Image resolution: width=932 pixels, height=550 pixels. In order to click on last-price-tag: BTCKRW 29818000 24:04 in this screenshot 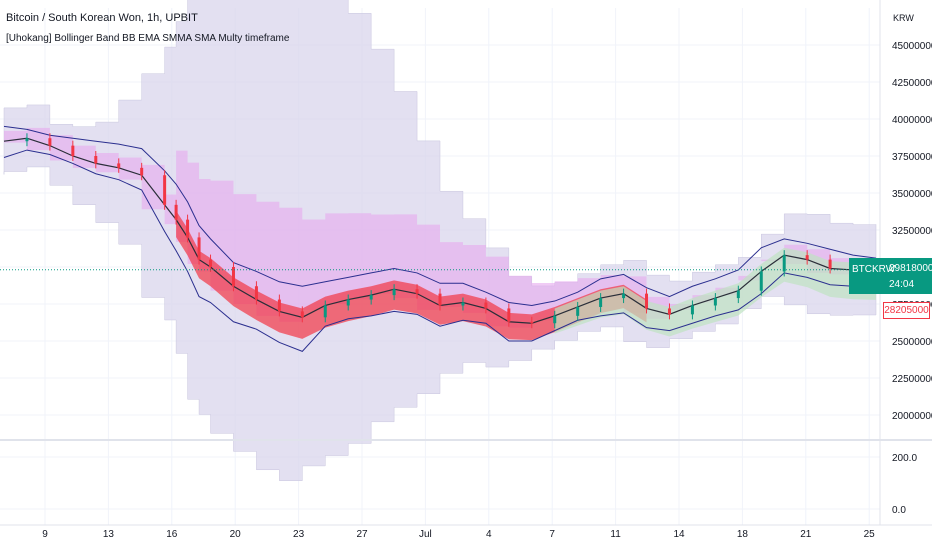, I will do `click(890, 276)`.